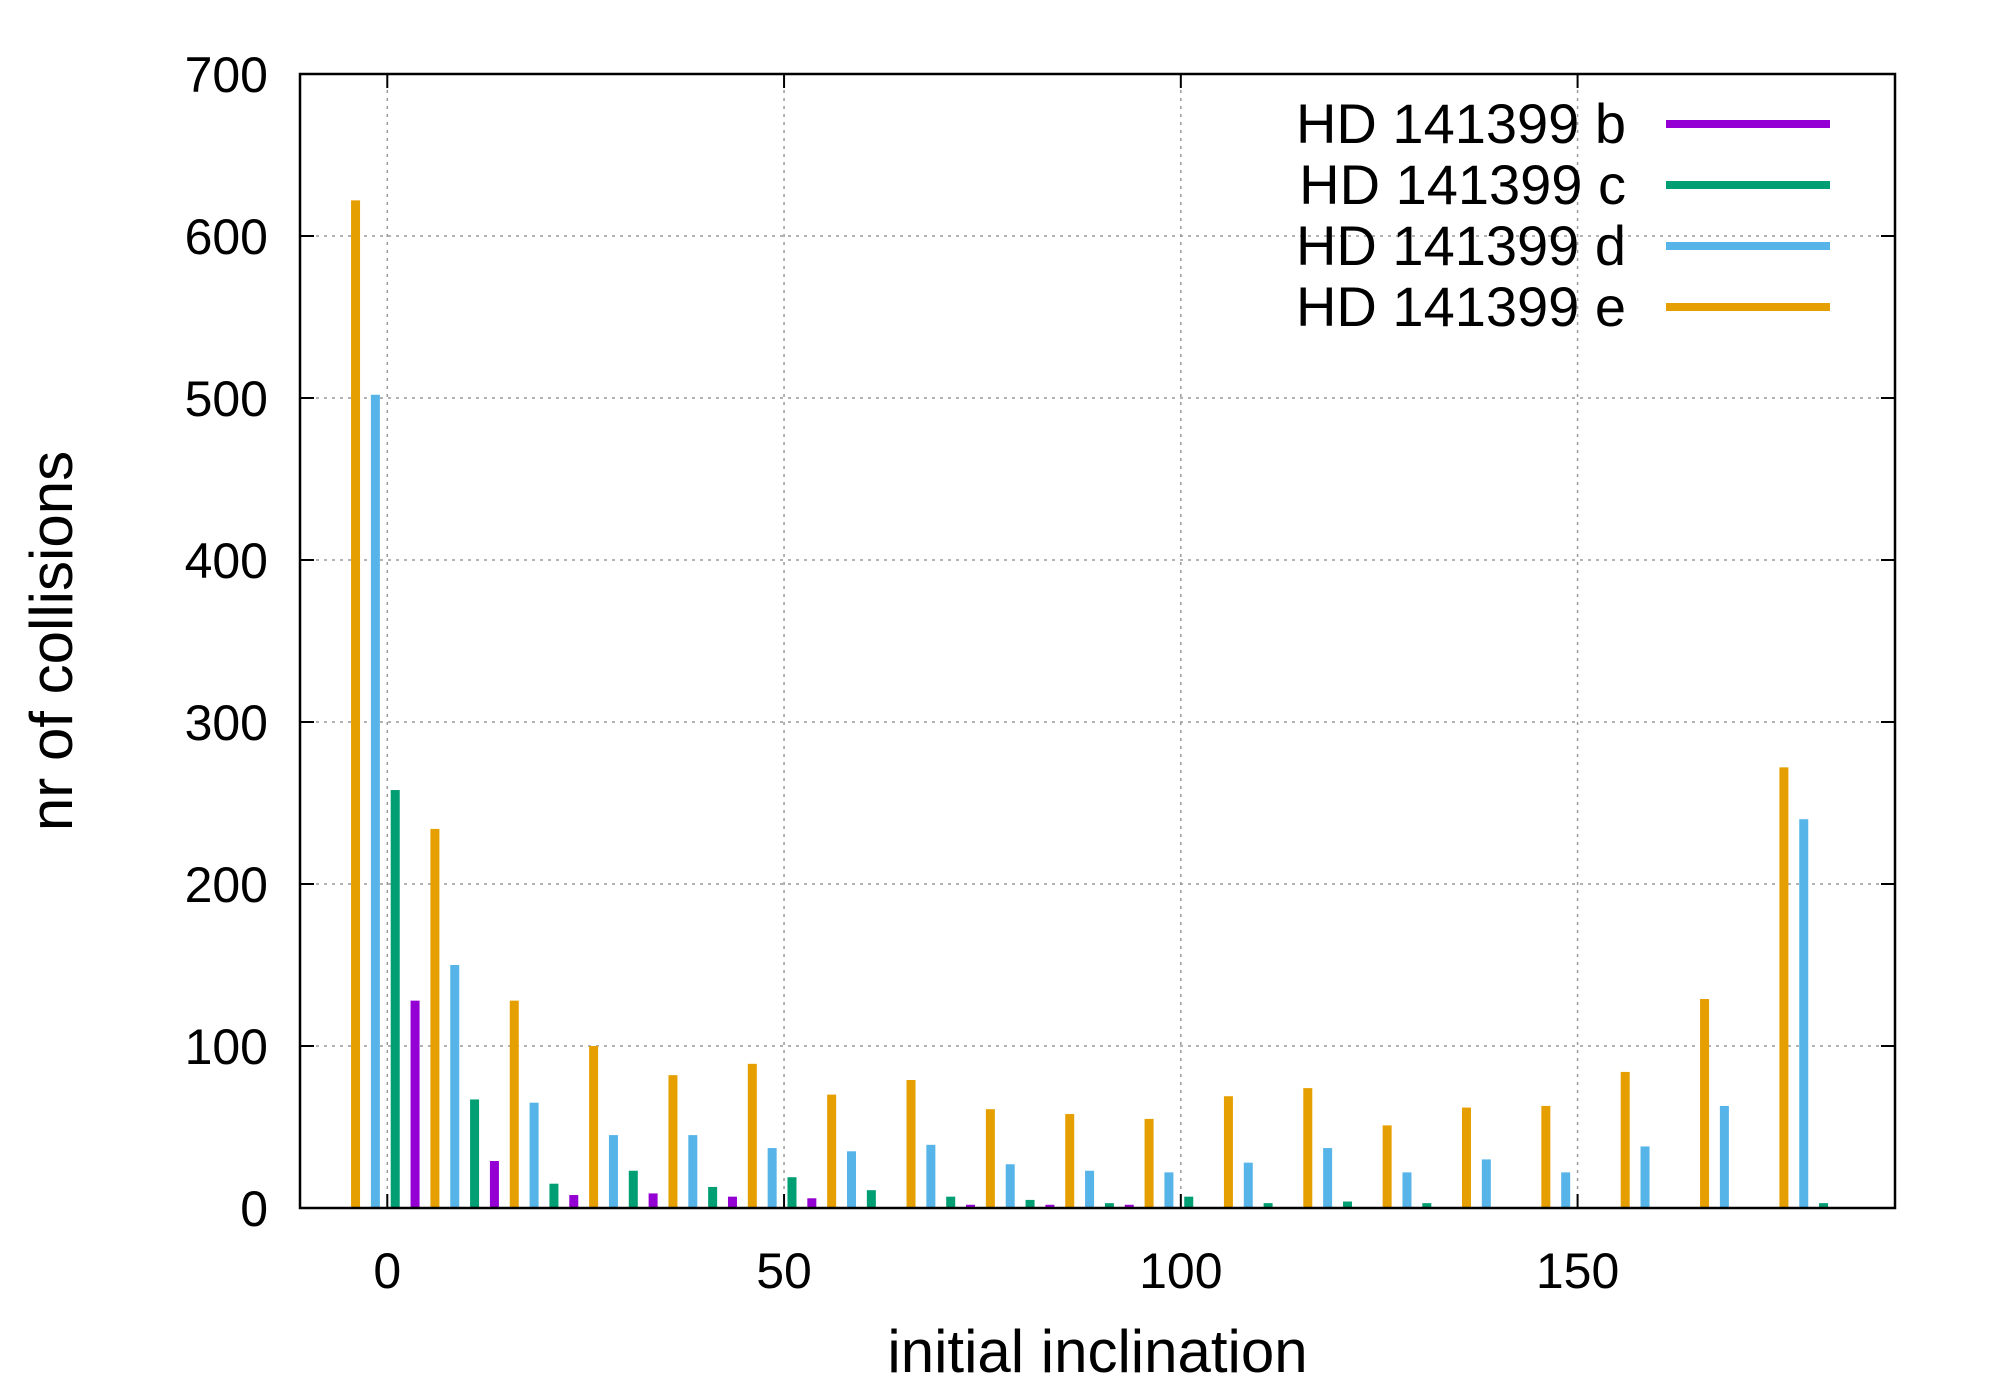 This screenshot has height=1400, width=2000. I want to click on y-tick-label: 100, so click(226, 1047).